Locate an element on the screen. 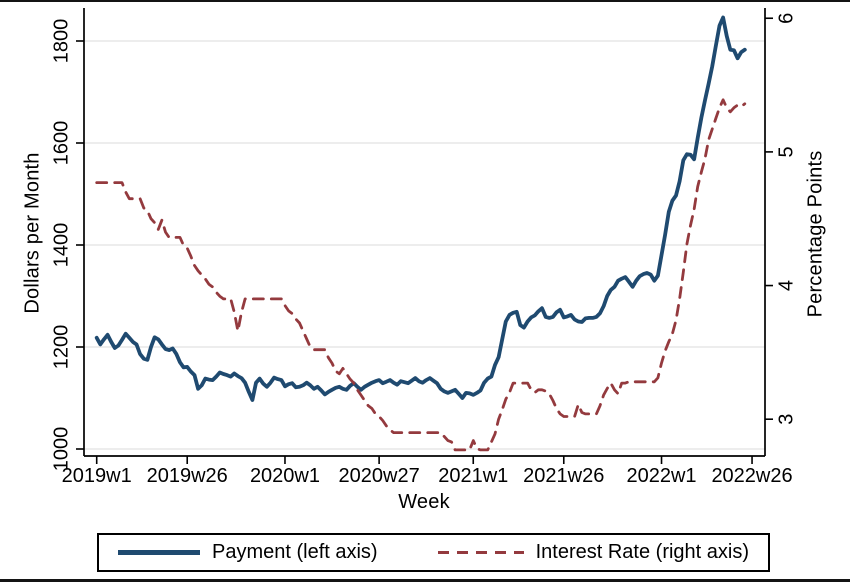  interest-line-sample-icon is located at coordinates (480, 552).